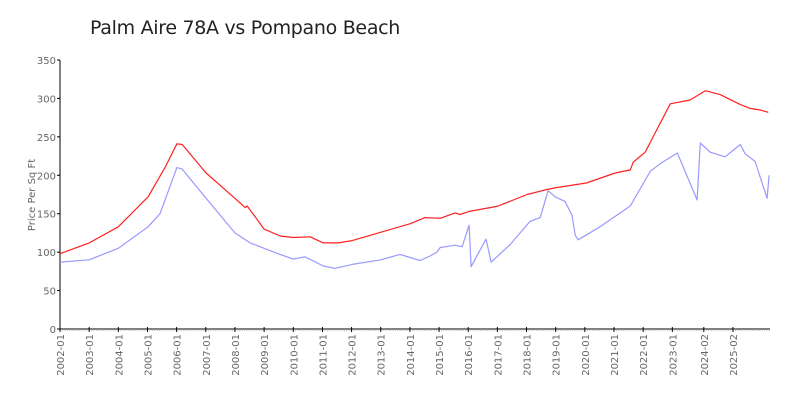  I want to click on x-tick-label: 2004-01, so click(119, 355).